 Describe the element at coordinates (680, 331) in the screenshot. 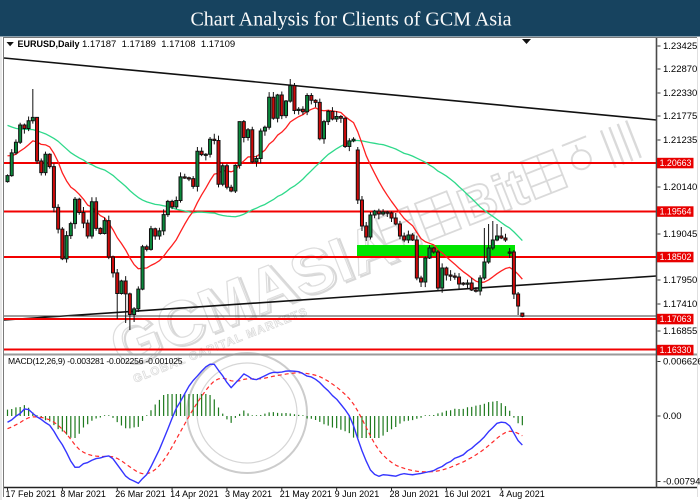

I see `svg-text: 1.16855` at that location.